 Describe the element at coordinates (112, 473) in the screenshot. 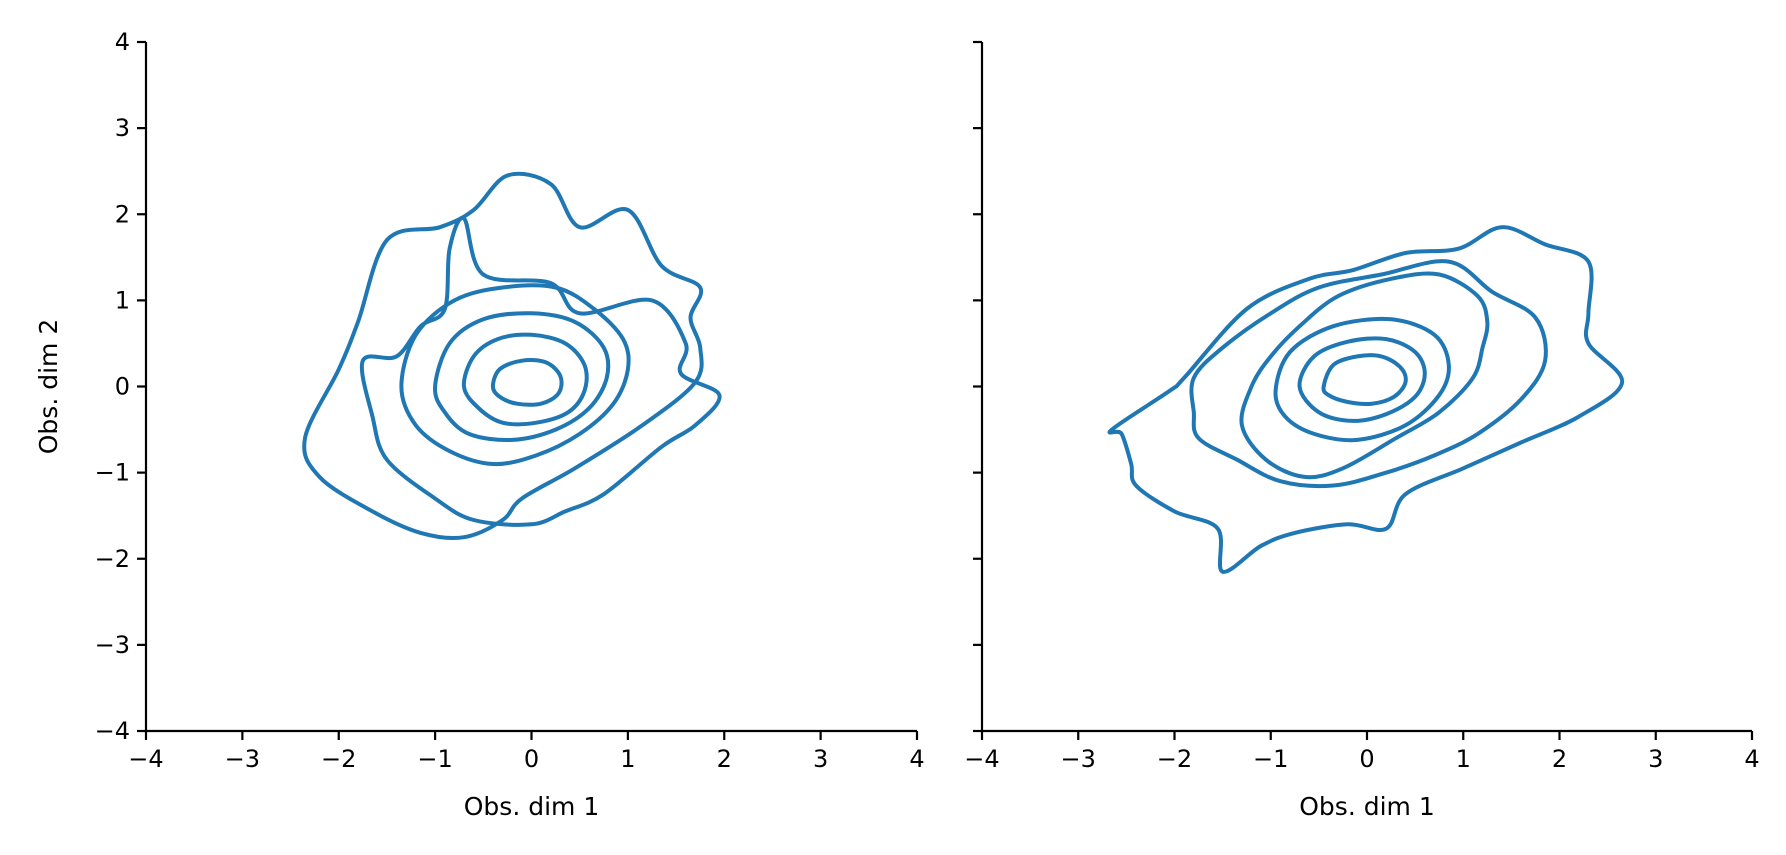

I see `y-tick-label: −1` at that location.